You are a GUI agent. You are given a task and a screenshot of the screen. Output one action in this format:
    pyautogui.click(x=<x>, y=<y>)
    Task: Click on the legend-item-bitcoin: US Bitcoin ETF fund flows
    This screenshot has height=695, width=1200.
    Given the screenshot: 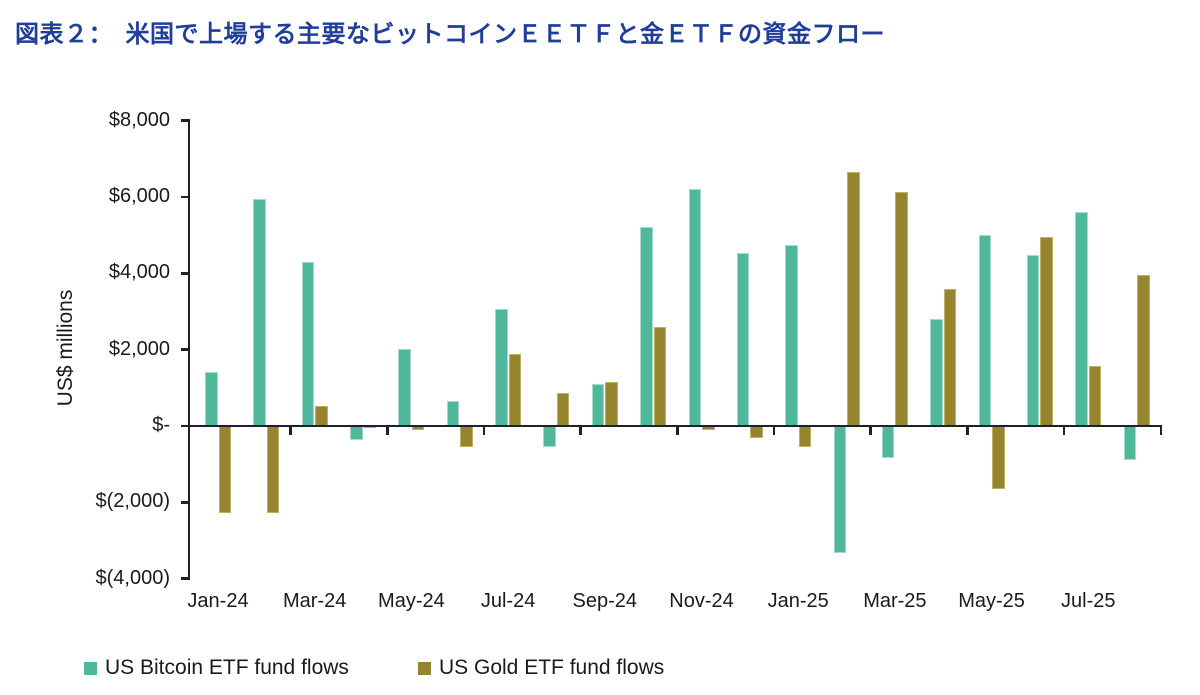 What is the action you would take?
    pyautogui.click(x=216, y=668)
    